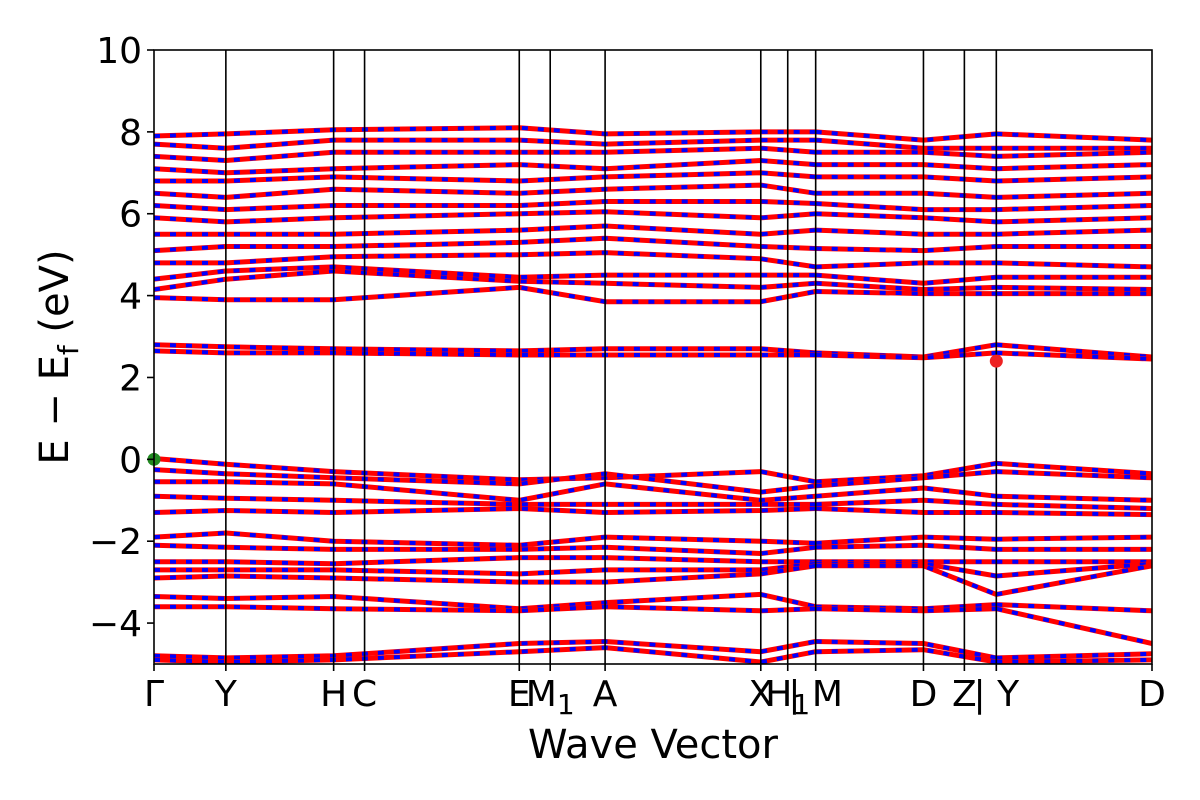  Describe the element at coordinates (906, 144) in the screenshot. I see `band-28-seg-1-spin-down` at that location.